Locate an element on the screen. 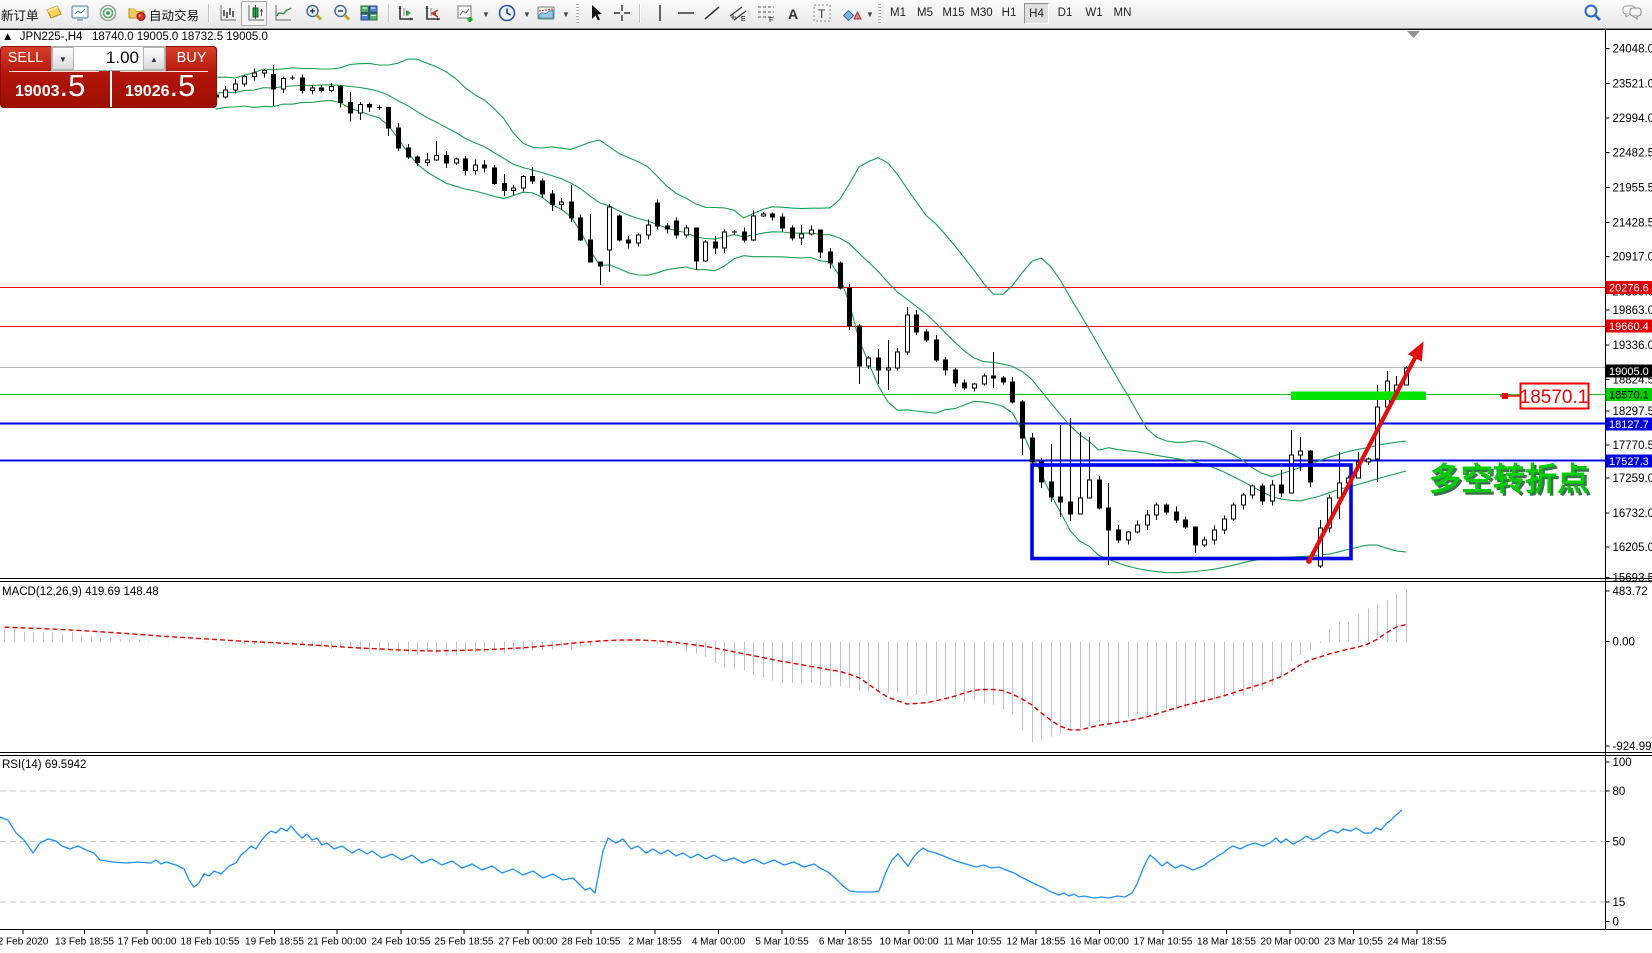 The image size is (1652, 953). svg-text: 2 Mar 18:55 is located at coordinates (655, 942).